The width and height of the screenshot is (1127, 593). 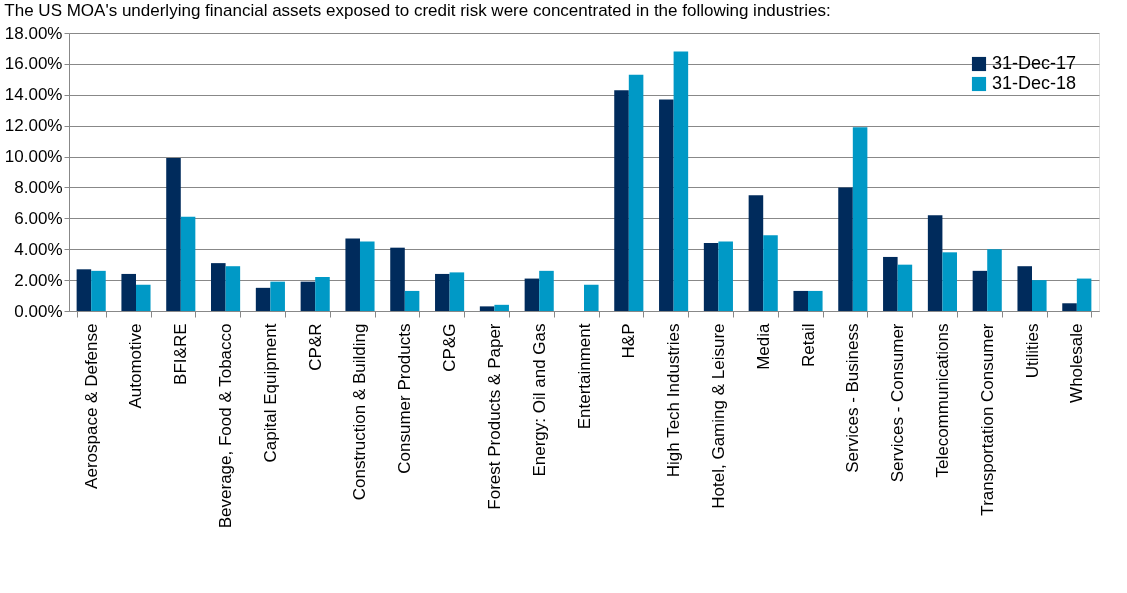 What do you see at coordinates (417, 10) in the screenshot?
I see `chart-title: The US MOA's underlying financial assets exposed to credit risk were concentrated in the following industries:` at bounding box center [417, 10].